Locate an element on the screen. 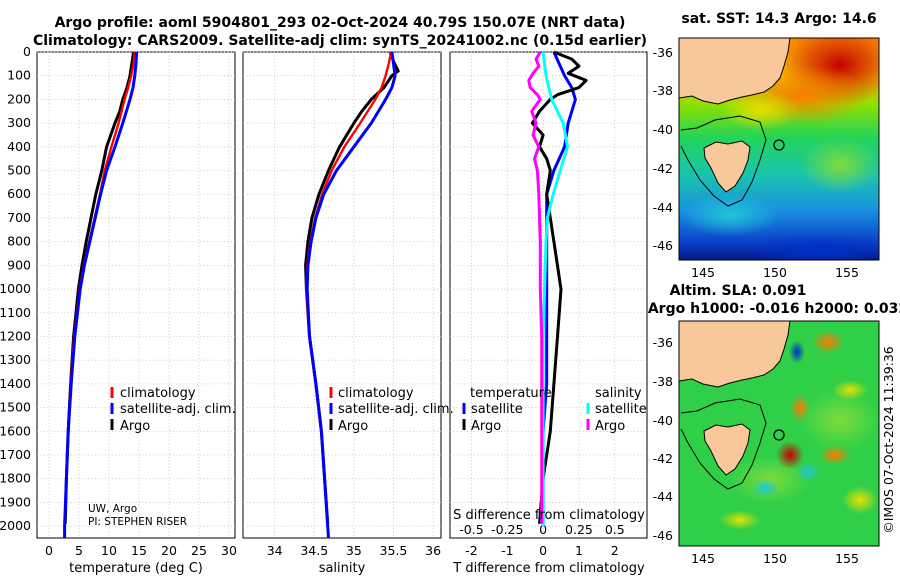 The width and height of the screenshot is (900, 584). x2-tick-label: 0.25 is located at coordinates (579, 529).